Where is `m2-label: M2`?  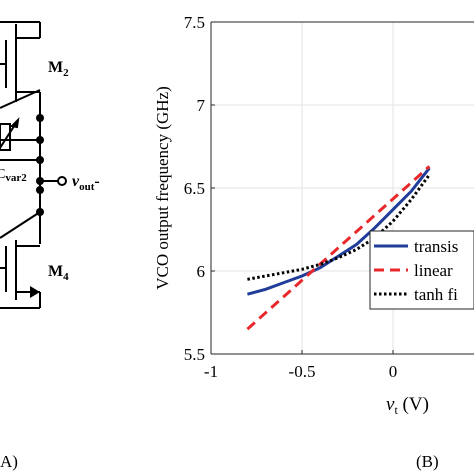 m2-label: M2 is located at coordinates (58, 69).